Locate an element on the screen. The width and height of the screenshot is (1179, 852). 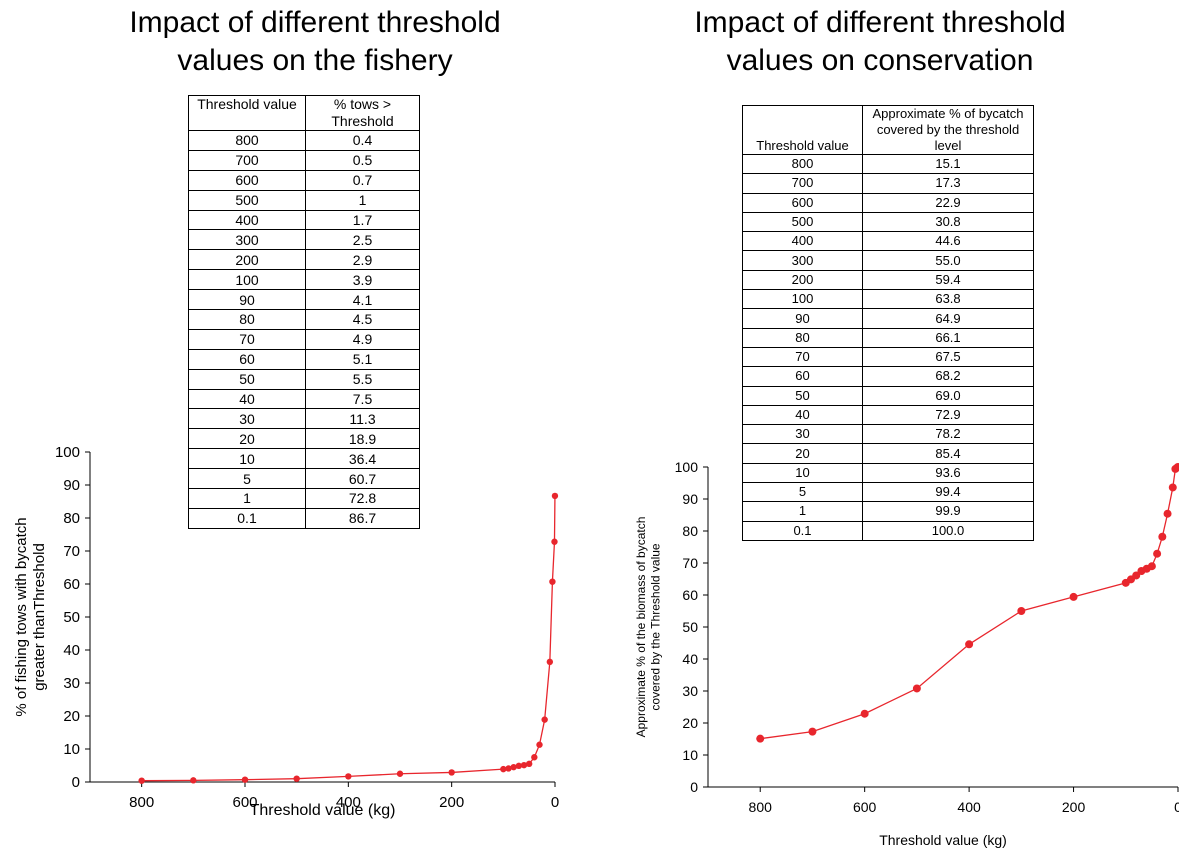
threshold-cell: 500 is located at coordinates (247, 200).